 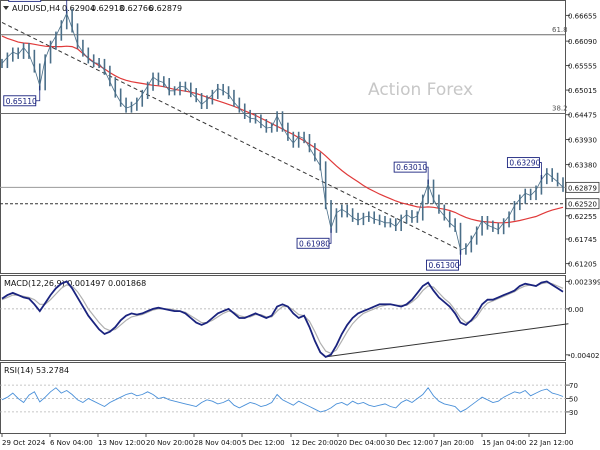 I want to click on fib-label: 61.8, so click(x=560, y=30).